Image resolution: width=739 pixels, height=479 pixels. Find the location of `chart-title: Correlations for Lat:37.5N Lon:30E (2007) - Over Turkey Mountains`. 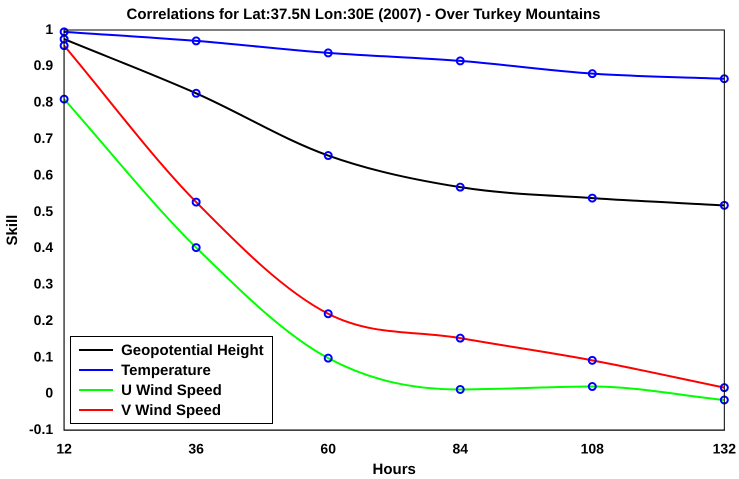

chart-title: Correlations for Lat:37.5N Lon:30E (2007) - Over Turkey Mountains is located at coordinates (363, 15).